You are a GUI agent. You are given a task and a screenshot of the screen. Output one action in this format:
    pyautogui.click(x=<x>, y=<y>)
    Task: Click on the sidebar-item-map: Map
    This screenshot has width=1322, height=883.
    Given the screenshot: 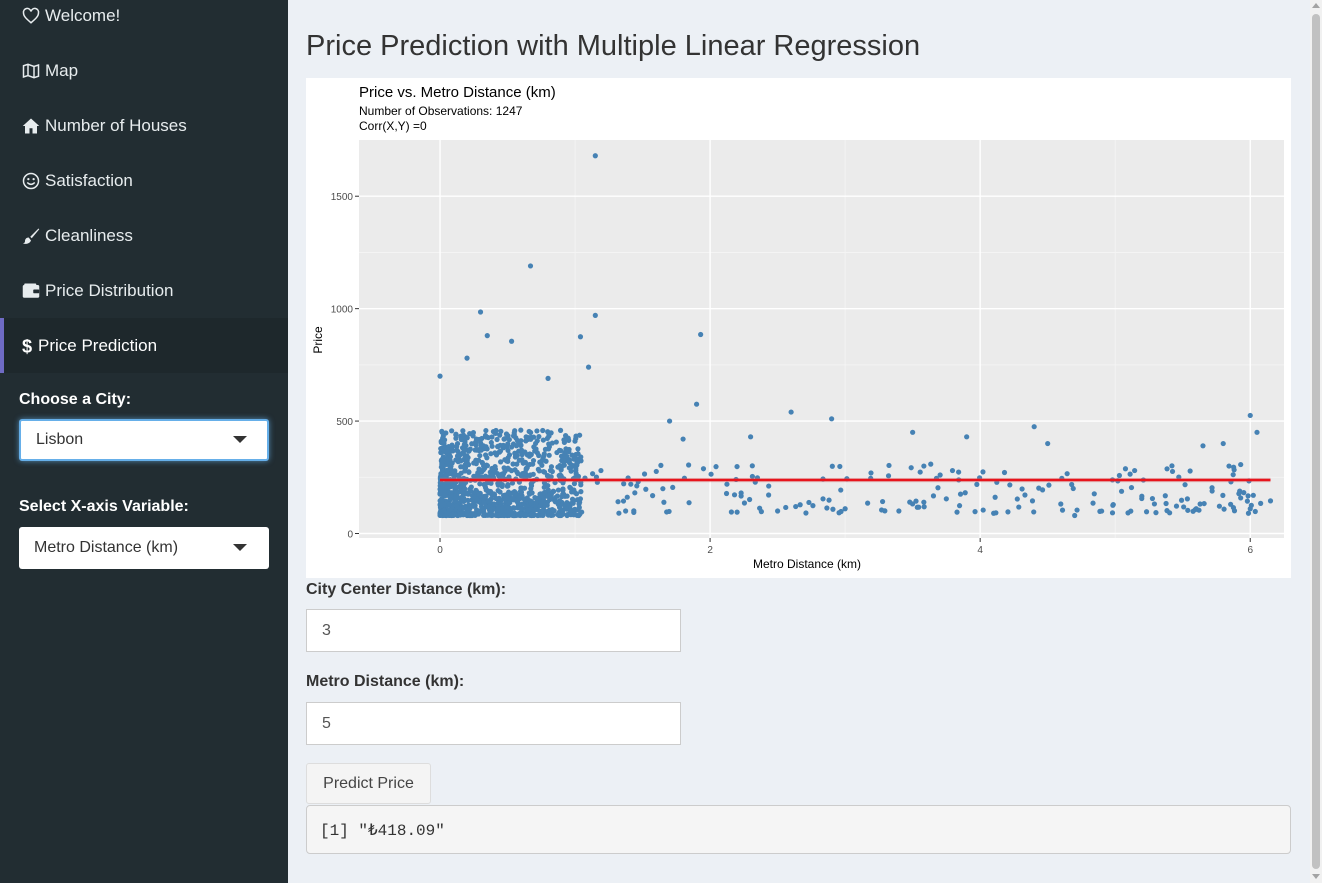 What is the action you would take?
    pyautogui.click(x=144, y=70)
    